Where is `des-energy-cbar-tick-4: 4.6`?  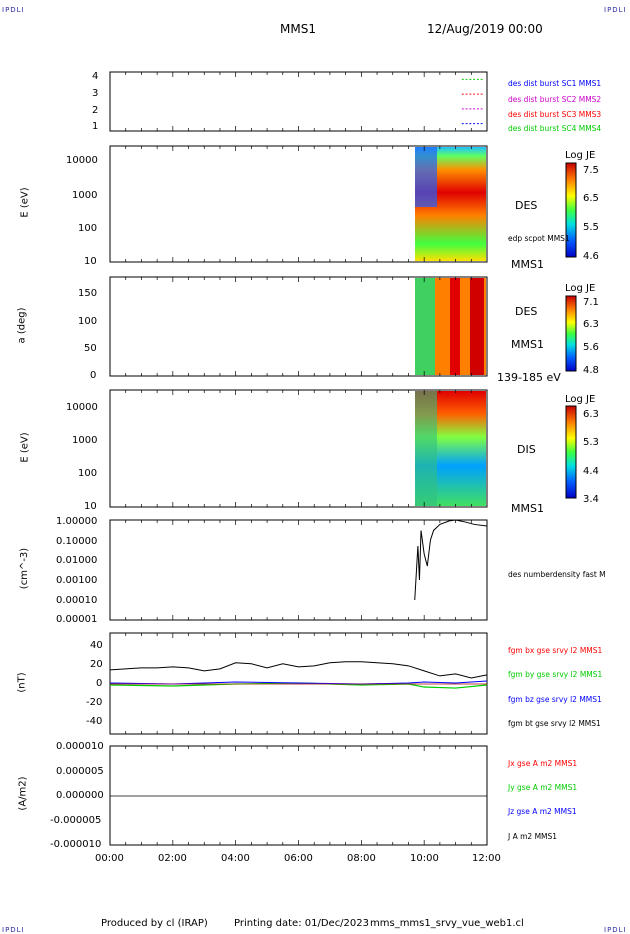 des-energy-cbar-tick-4: 4.6 is located at coordinates (591, 256).